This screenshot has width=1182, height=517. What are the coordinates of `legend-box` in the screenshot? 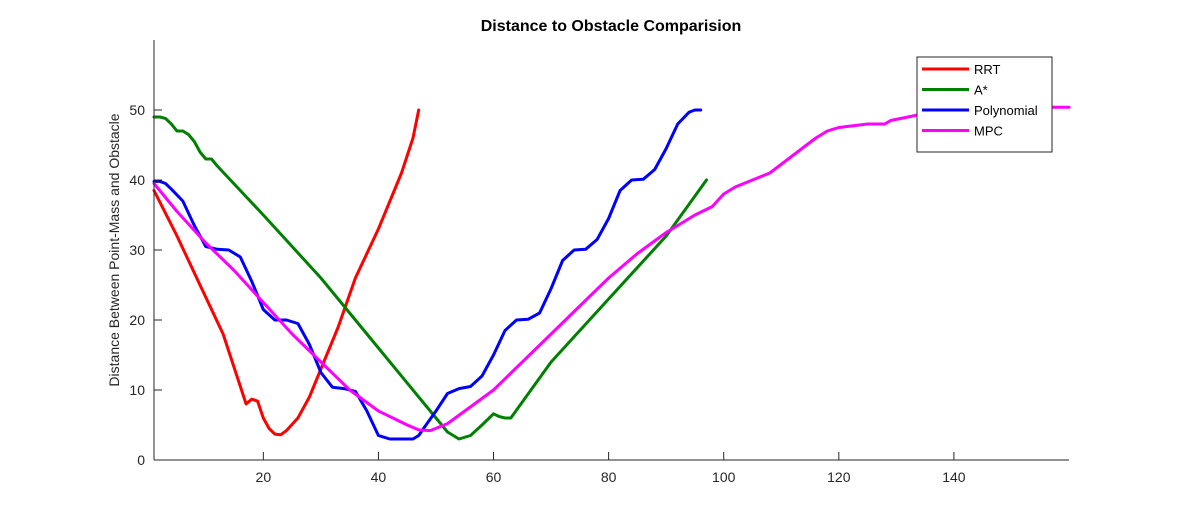 It's located at (984, 104).